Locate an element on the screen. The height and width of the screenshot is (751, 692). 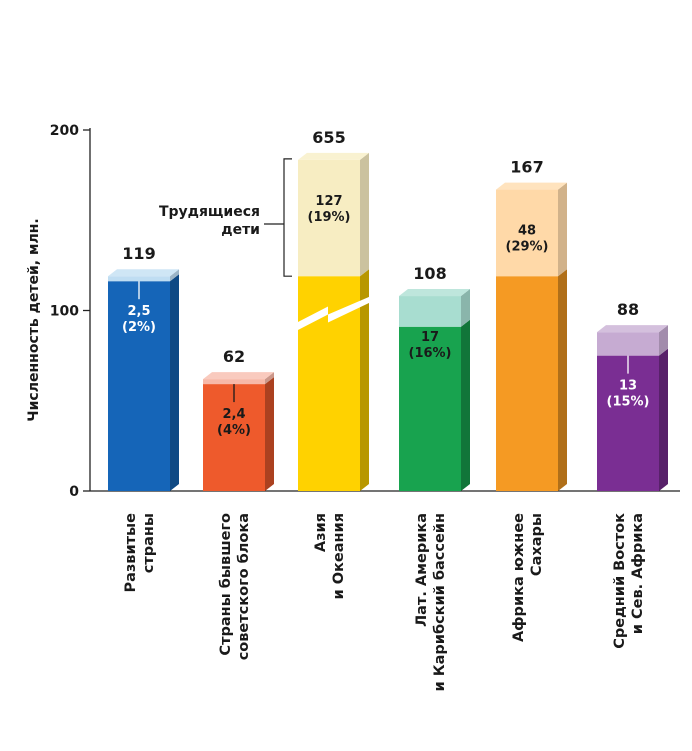
y-tick-label: 100 is located at coordinates (64, 312).